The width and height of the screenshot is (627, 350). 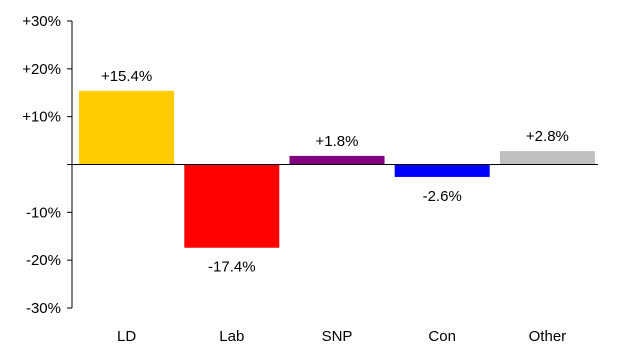 I want to click on data-label-other: +2.8%, so click(x=547, y=136).